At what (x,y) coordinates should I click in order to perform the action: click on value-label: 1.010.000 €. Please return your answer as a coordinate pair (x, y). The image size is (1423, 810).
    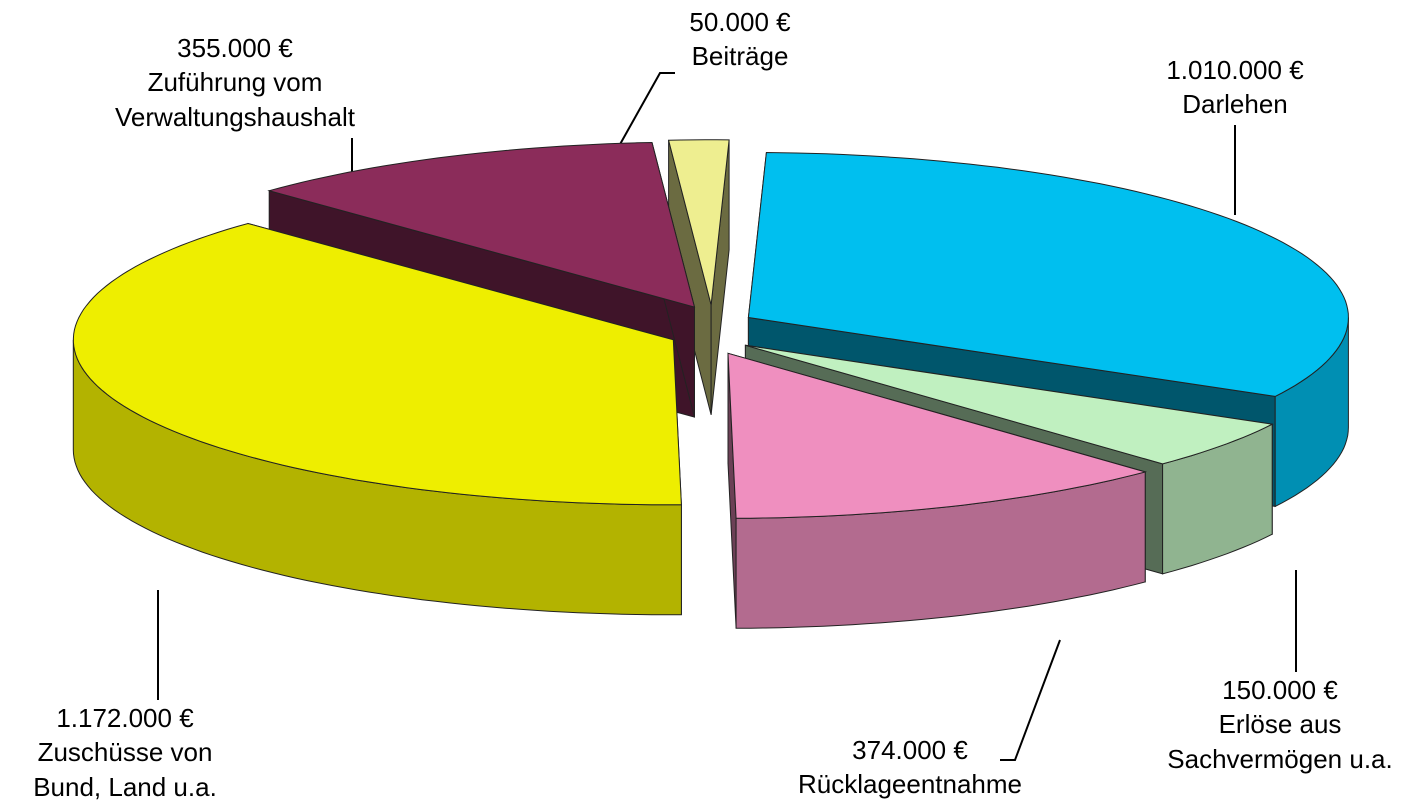
    Looking at the image, I should click on (1235, 70).